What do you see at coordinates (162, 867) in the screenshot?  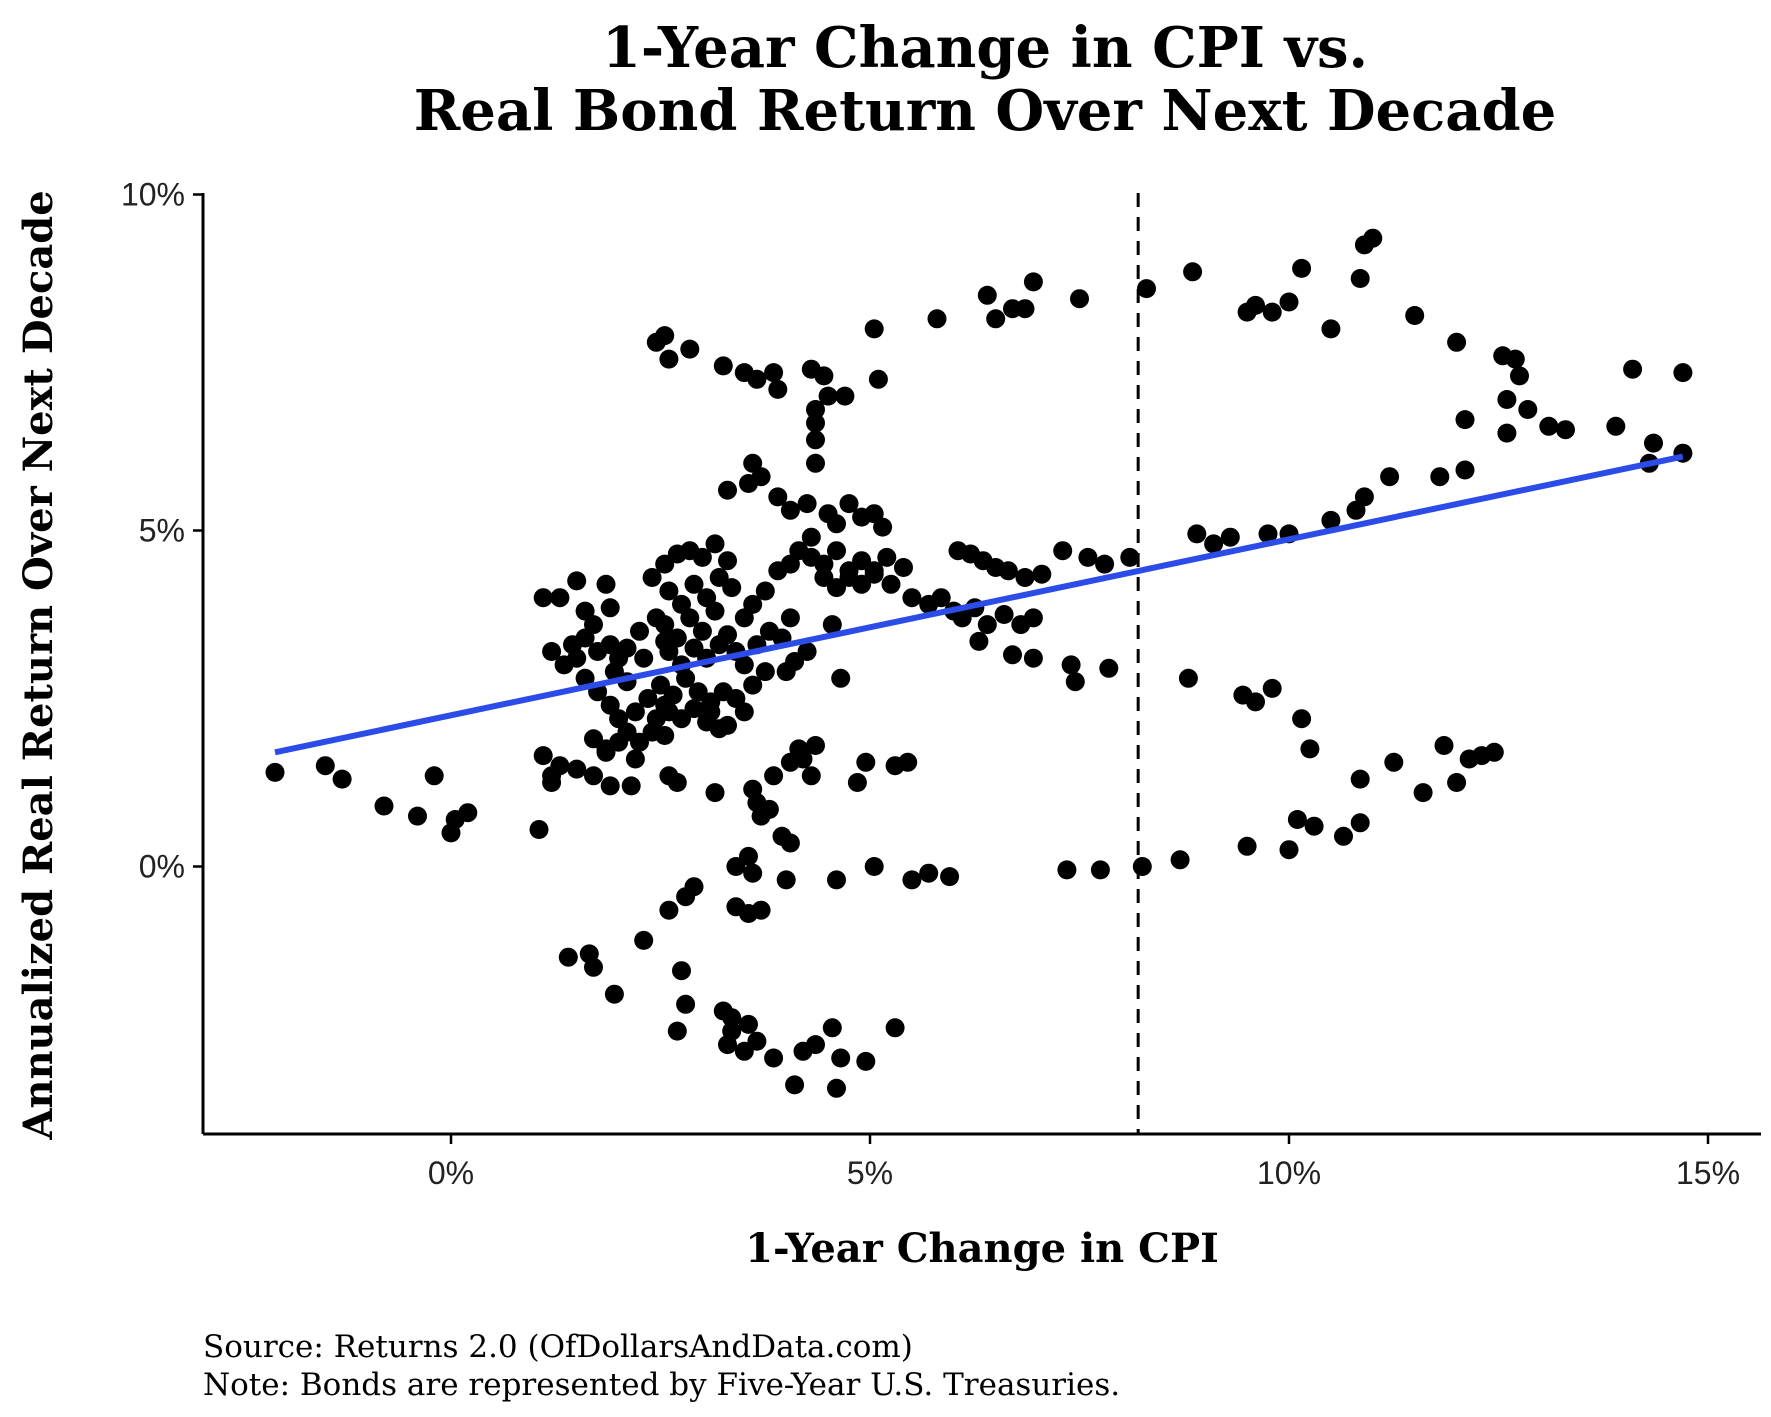 I see `y-tick-label: 0%` at bounding box center [162, 867].